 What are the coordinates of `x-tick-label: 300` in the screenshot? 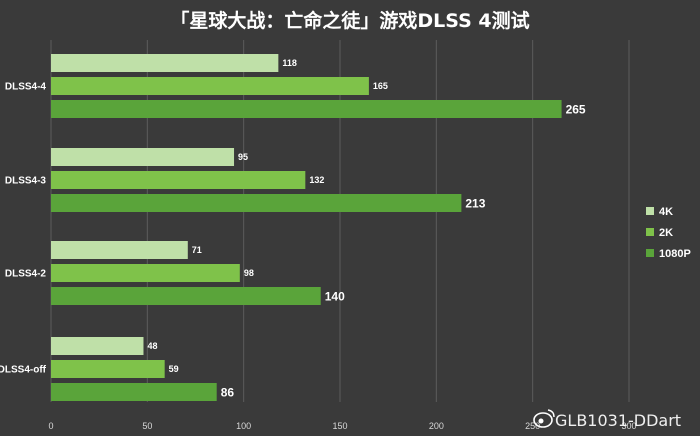 It's located at (628, 426).